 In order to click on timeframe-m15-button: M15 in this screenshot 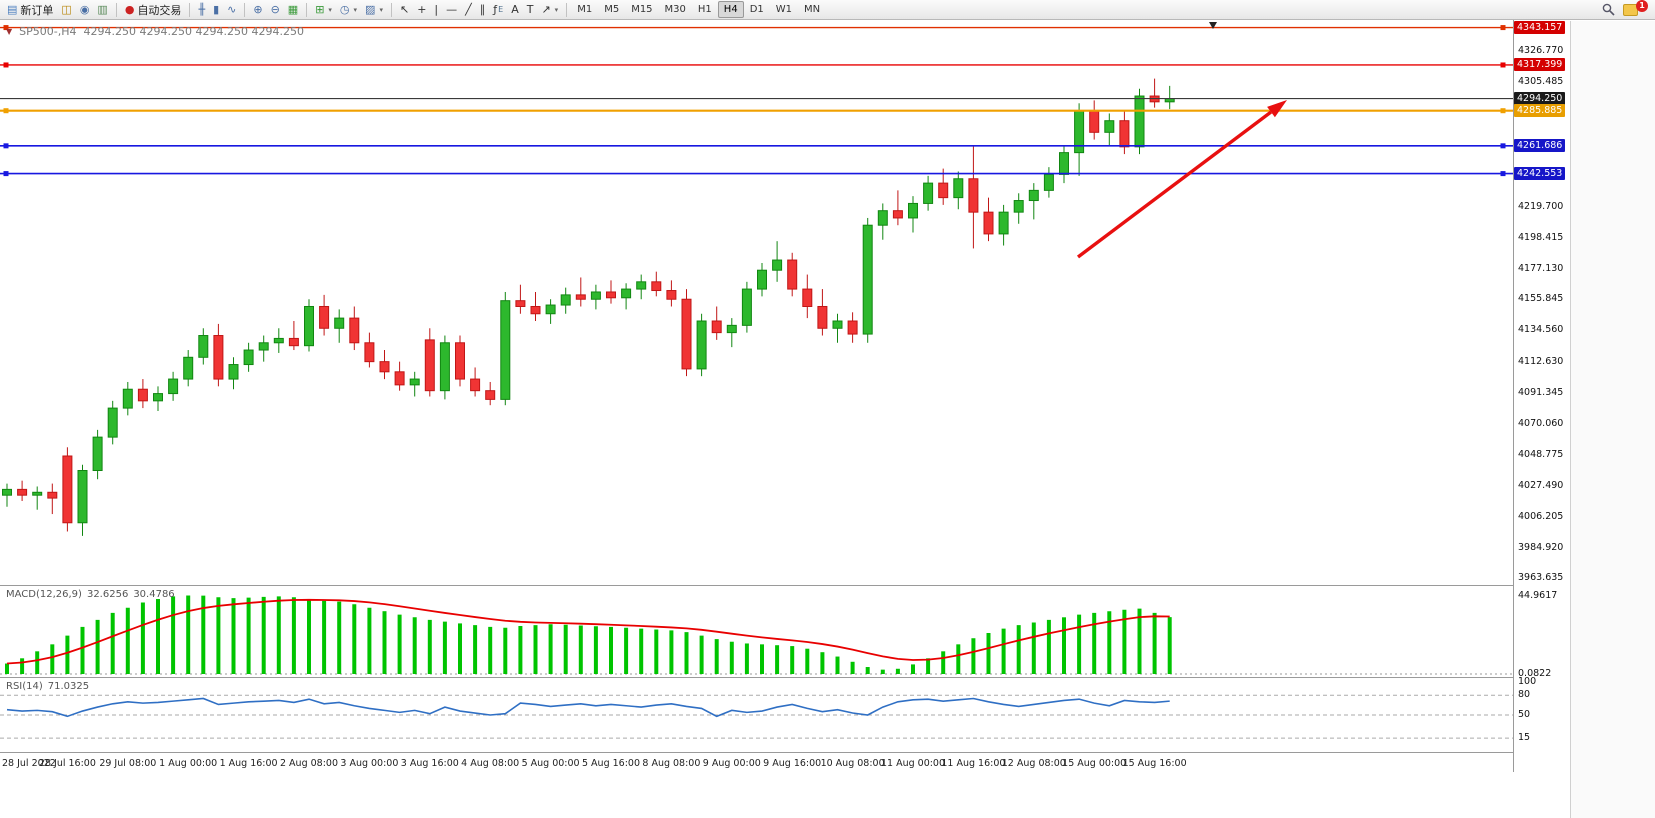, I will do `click(642, 9)`.